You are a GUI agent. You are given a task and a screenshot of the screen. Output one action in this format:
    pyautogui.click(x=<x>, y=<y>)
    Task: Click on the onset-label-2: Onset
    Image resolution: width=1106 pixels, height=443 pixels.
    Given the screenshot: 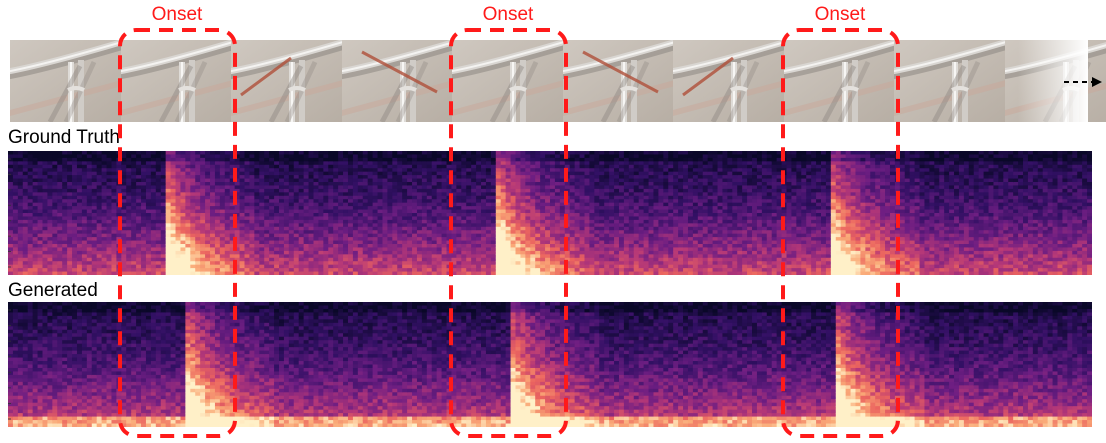 What is the action you would take?
    pyautogui.click(x=508, y=14)
    